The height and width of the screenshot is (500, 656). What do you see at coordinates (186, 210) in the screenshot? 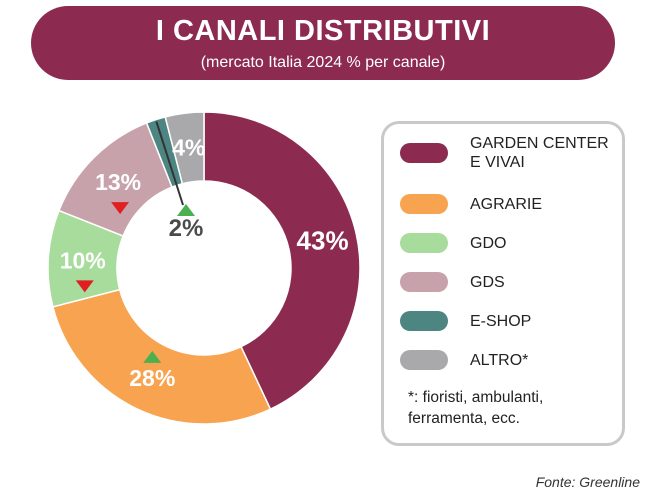
I see `trend-up-e-shop` at bounding box center [186, 210].